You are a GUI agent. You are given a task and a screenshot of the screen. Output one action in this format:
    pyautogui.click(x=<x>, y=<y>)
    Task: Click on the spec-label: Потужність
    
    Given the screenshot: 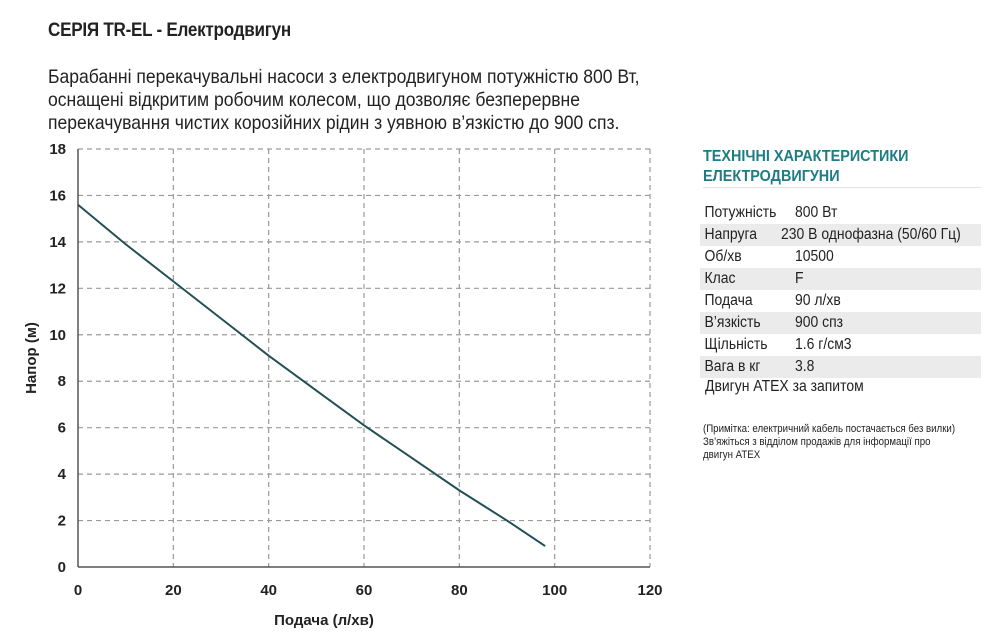 What is the action you would take?
    pyautogui.click(x=740, y=212)
    